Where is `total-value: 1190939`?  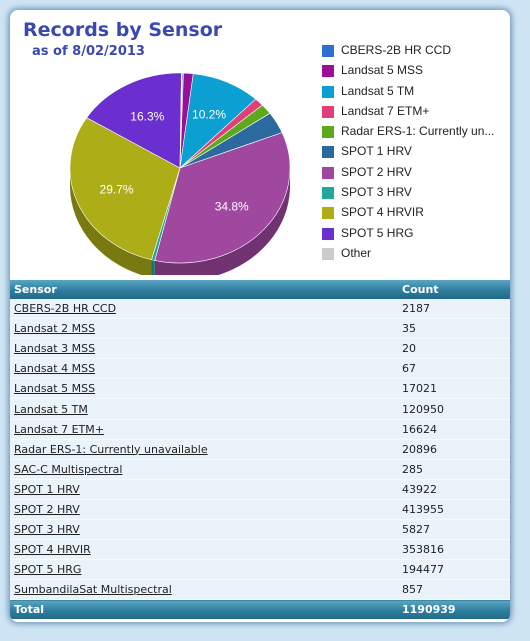
total-value: 1190939 is located at coordinates (454, 609).